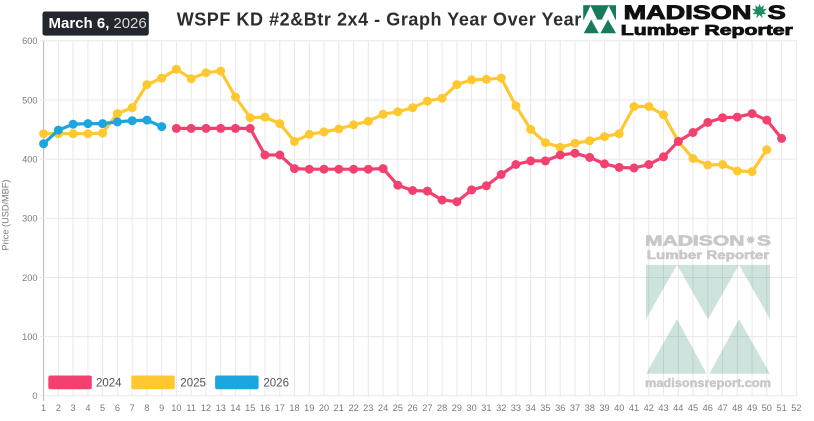 This screenshot has height=421, width=814. Describe the element at coordinates (737, 408) in the screenshot. I see `svg-text: 48` at that location.